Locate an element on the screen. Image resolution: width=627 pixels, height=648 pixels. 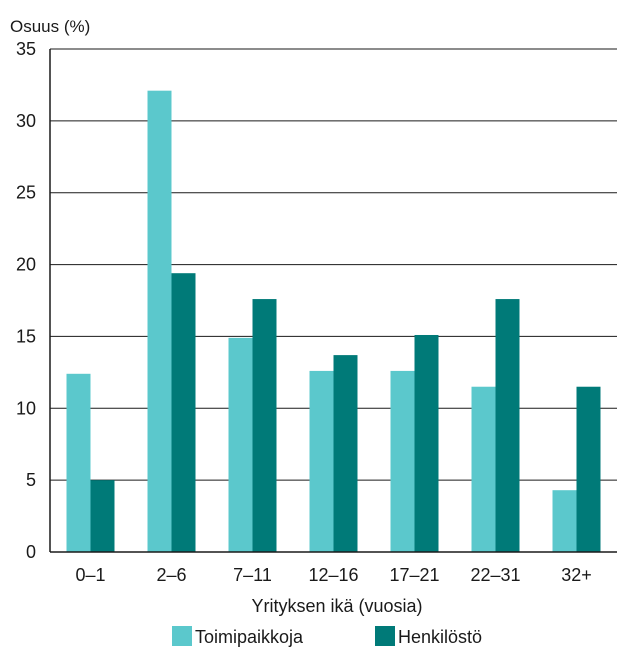
x-axis-ticks: 0–1 2–6 7–11 12–16 17–21 22–31 32+ is located at coordinates (333, 575).